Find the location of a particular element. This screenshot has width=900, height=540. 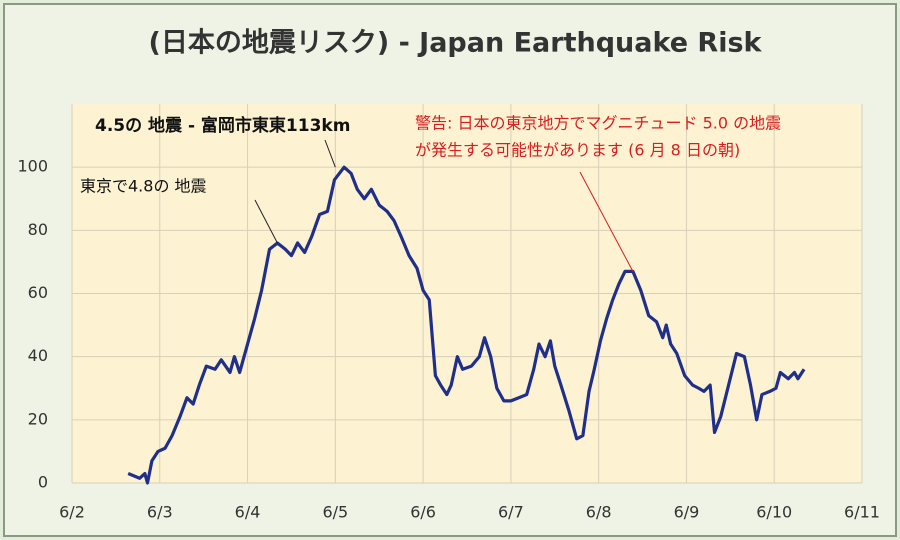

y-tick-label: 100 is located at coordinates (32, 166).